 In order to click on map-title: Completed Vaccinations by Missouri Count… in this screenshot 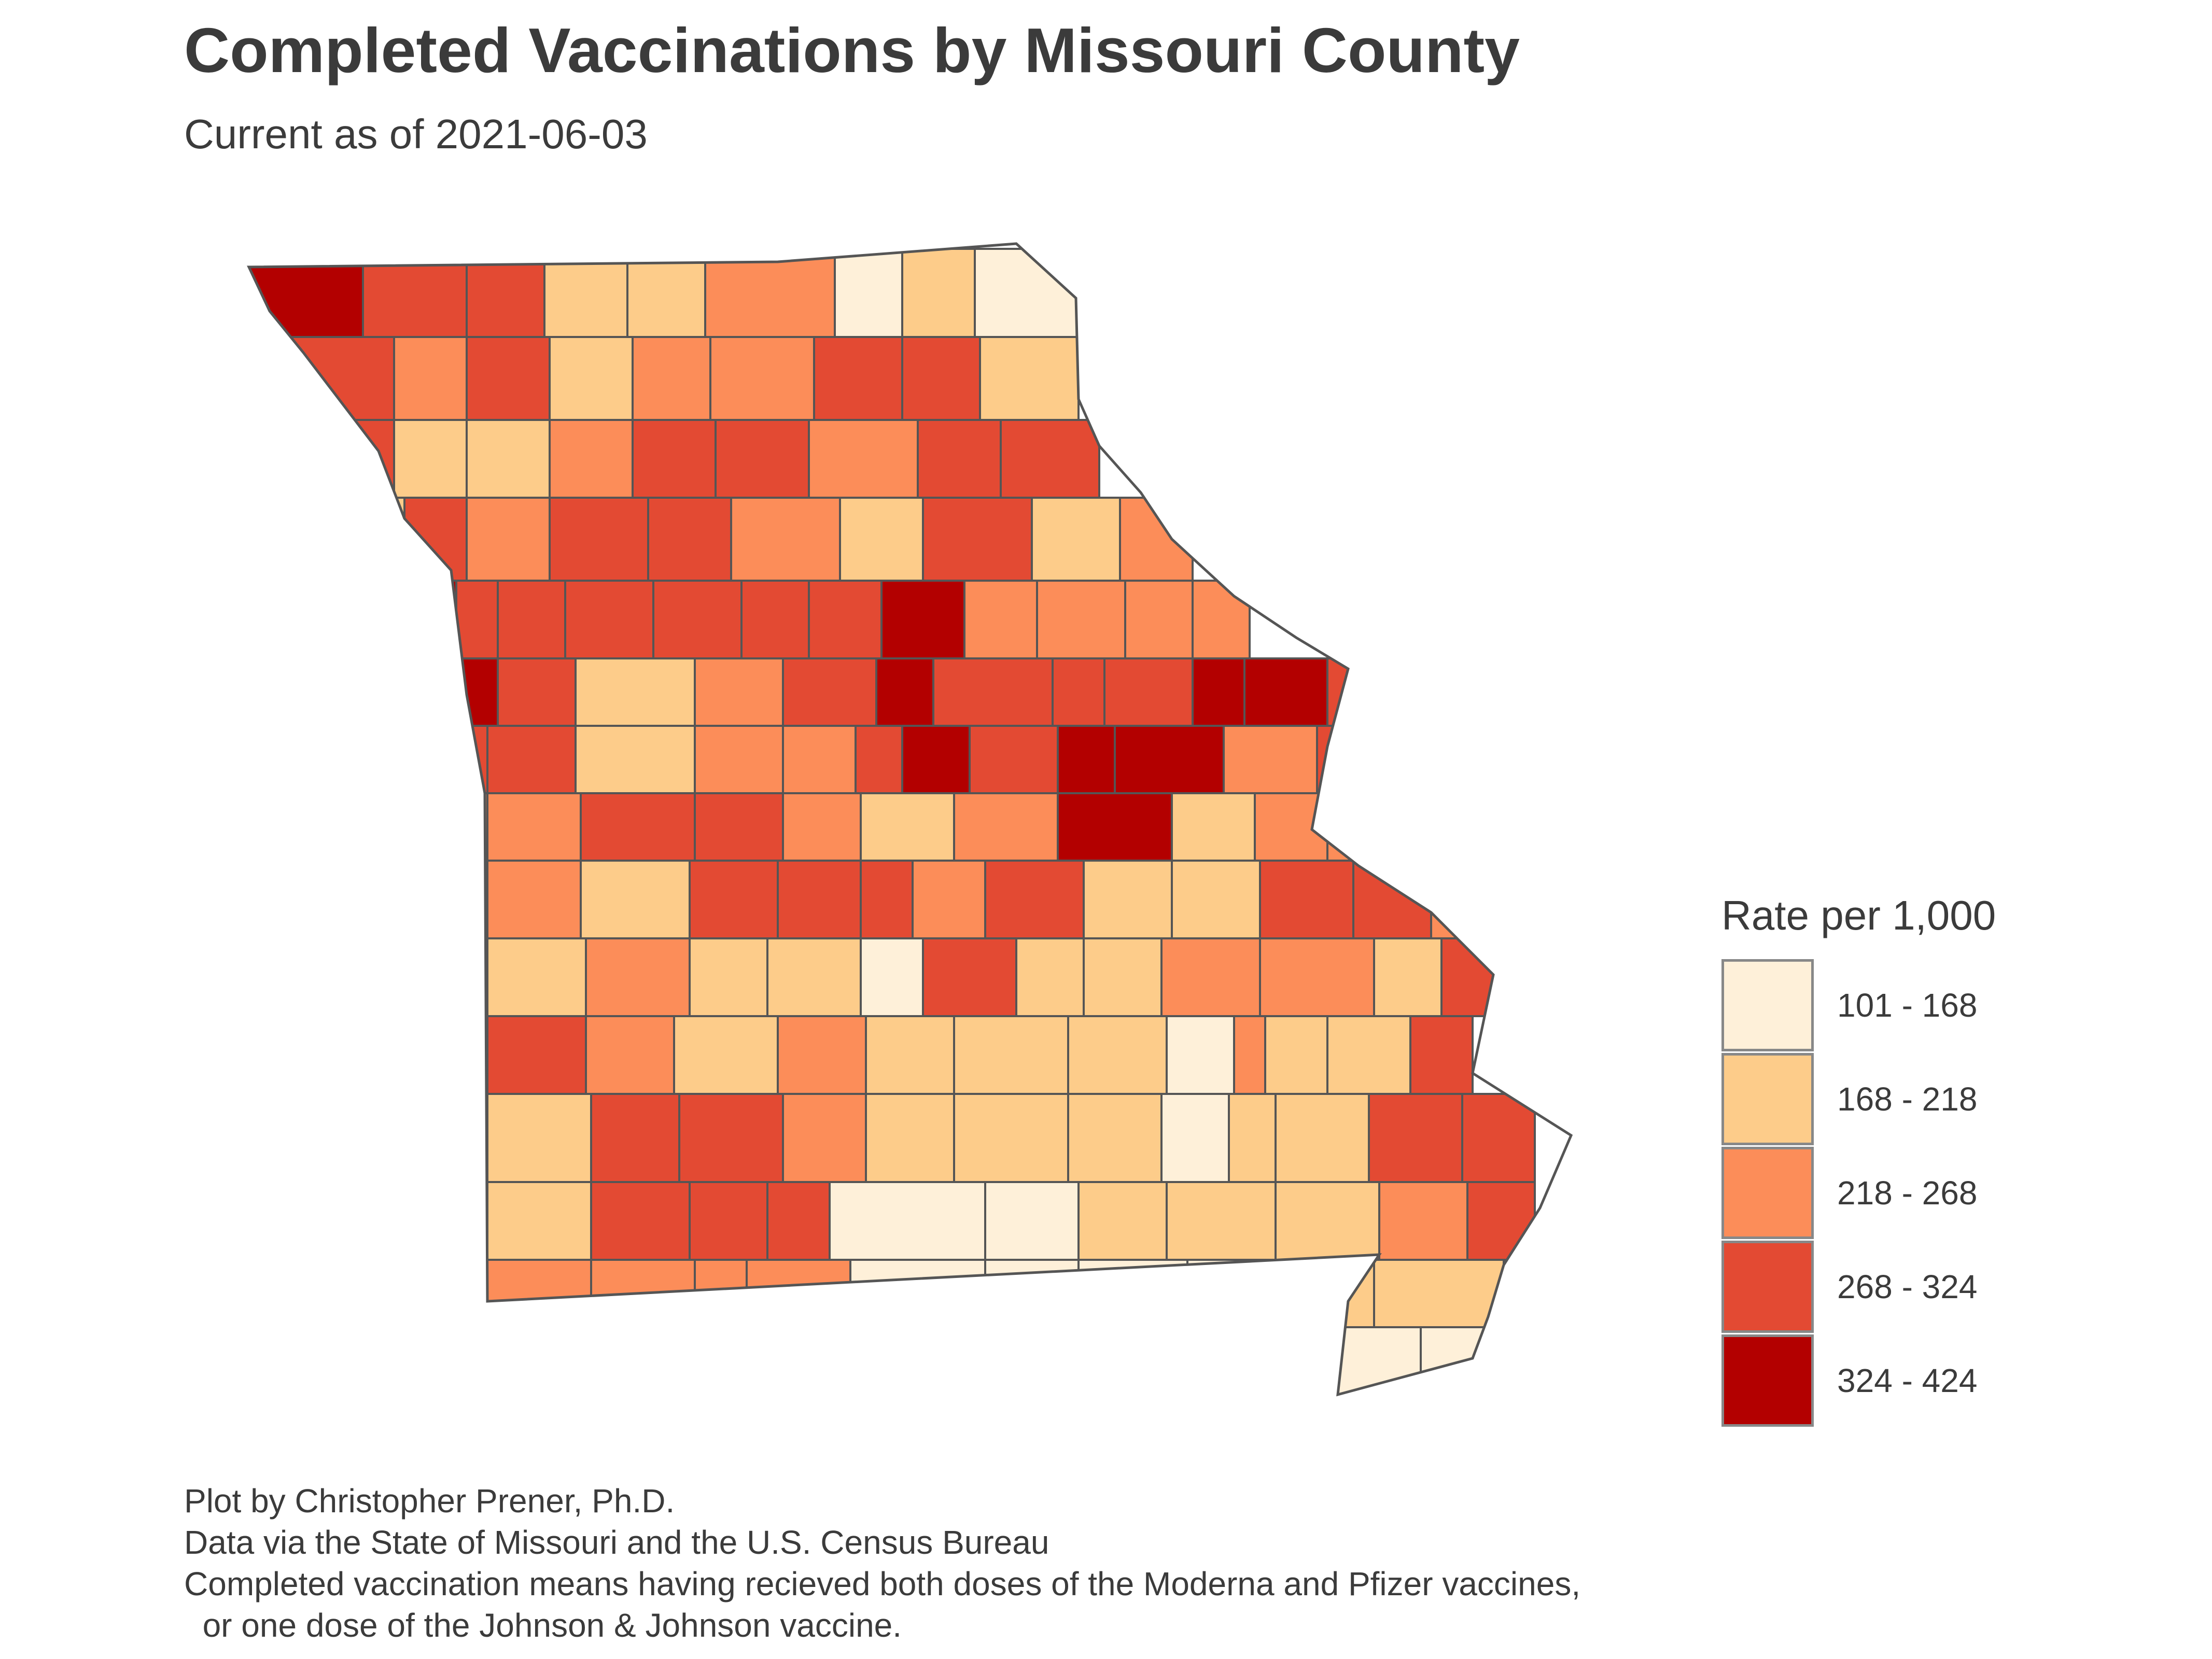, I will do `click(852, 50)`.